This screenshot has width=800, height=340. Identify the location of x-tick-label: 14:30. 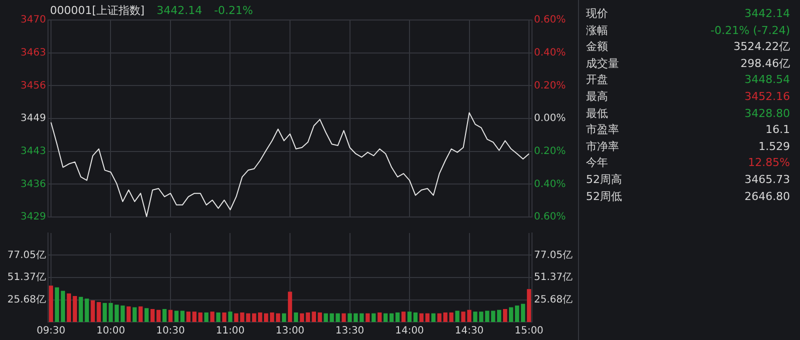
(469, 331).